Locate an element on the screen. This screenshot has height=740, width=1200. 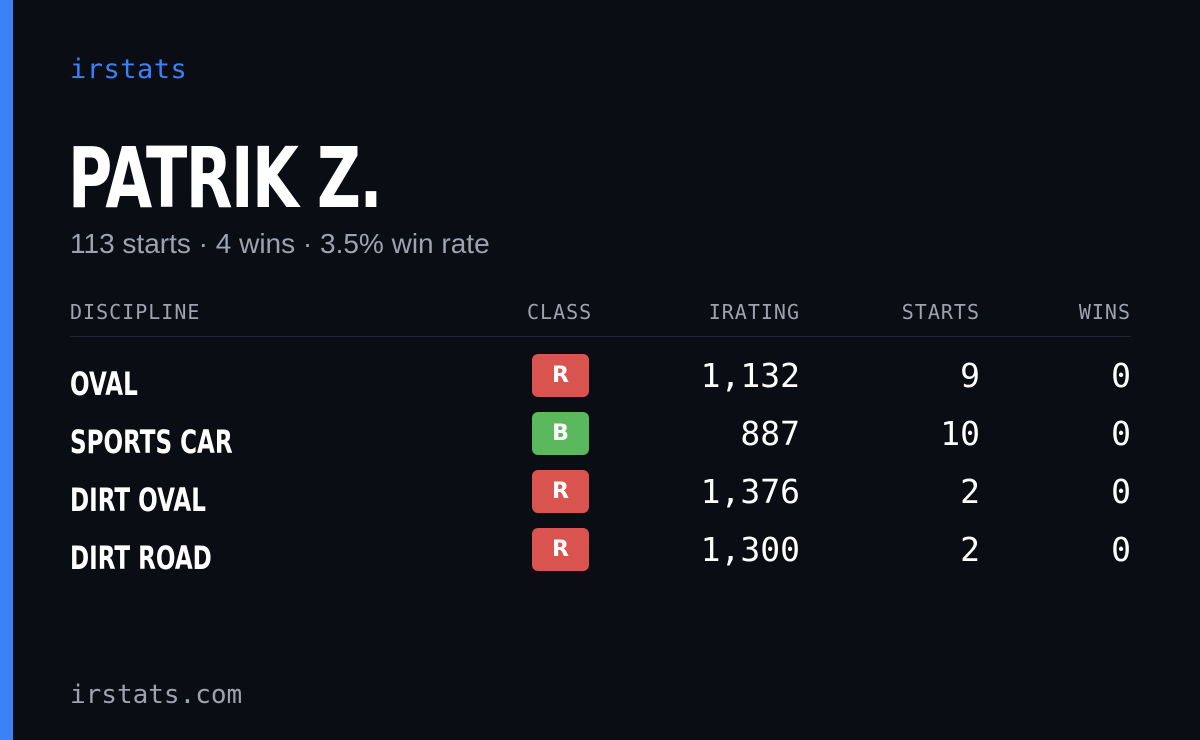
header-irating: IRATING is located at coordinates (754, 312).